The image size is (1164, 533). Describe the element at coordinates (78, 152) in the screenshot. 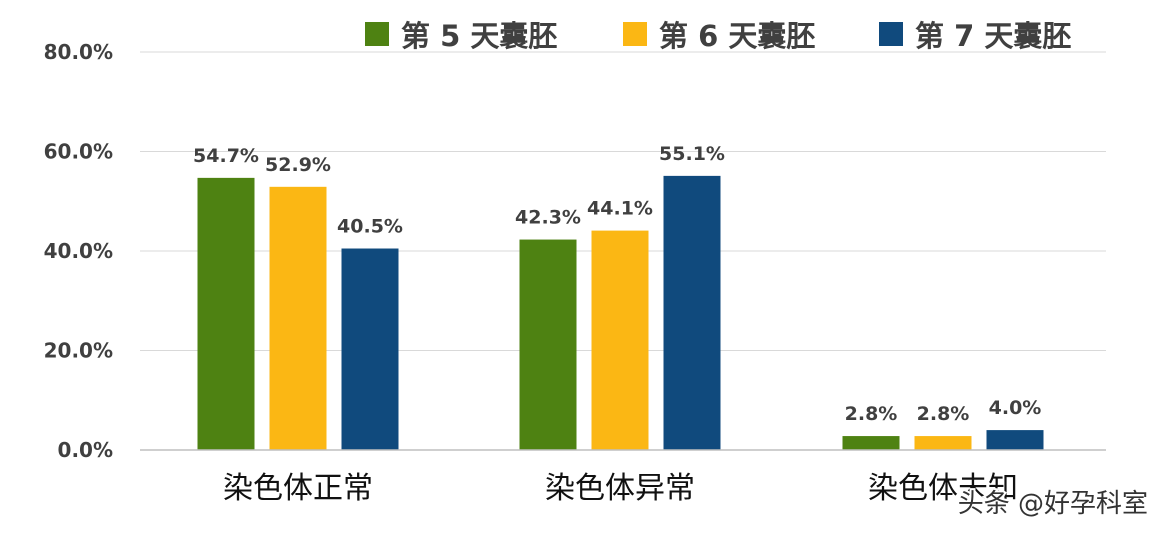

I see `y-tick-label: 60.0%` at that location.